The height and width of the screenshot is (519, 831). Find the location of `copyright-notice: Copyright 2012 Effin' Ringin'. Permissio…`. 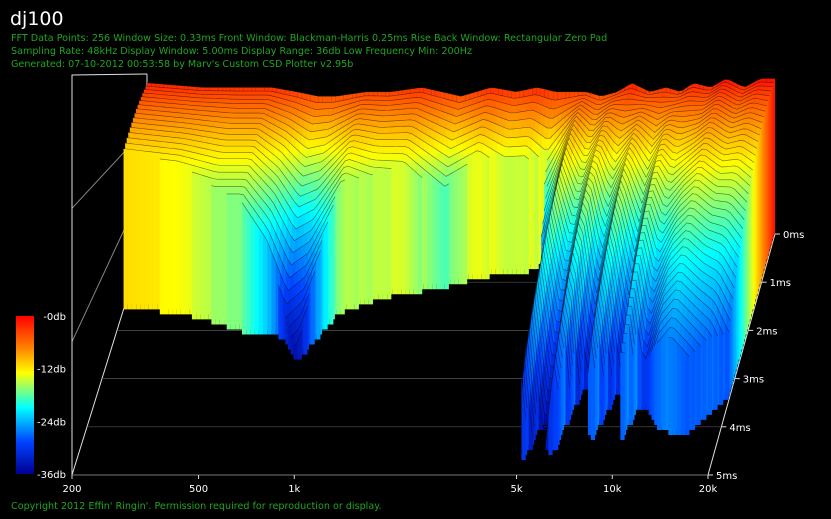

copyright-notice: Copyright 2012 Effin' Ringin'. Permissio… is located at coordinates (196, 506).